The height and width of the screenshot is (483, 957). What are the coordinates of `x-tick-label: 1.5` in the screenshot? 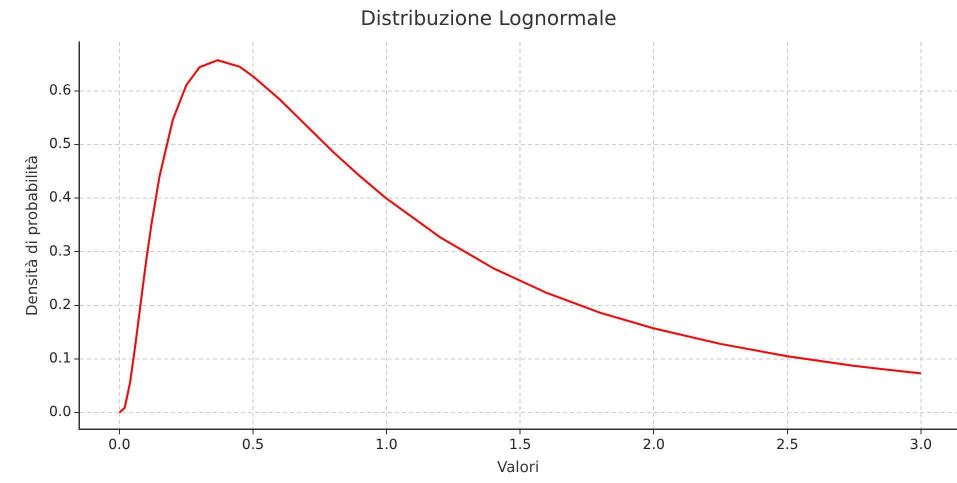 It's located at (520, 445).